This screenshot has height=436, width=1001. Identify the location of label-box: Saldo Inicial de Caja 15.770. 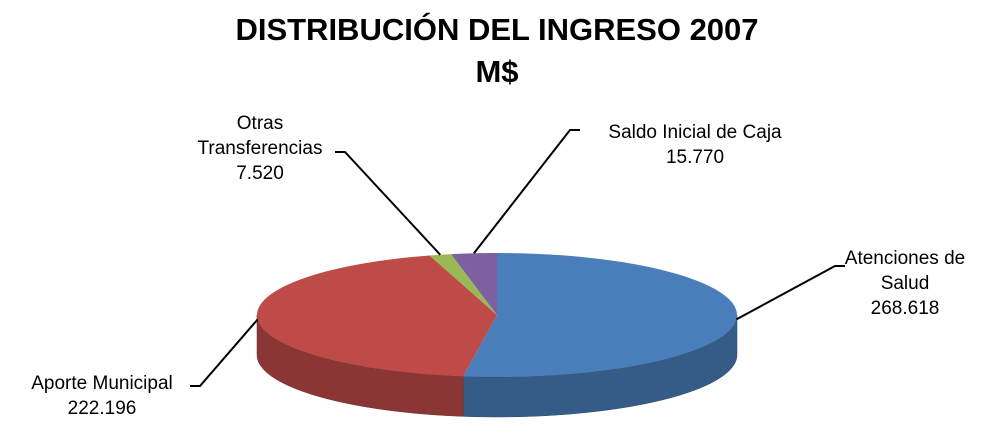
(695, 145).